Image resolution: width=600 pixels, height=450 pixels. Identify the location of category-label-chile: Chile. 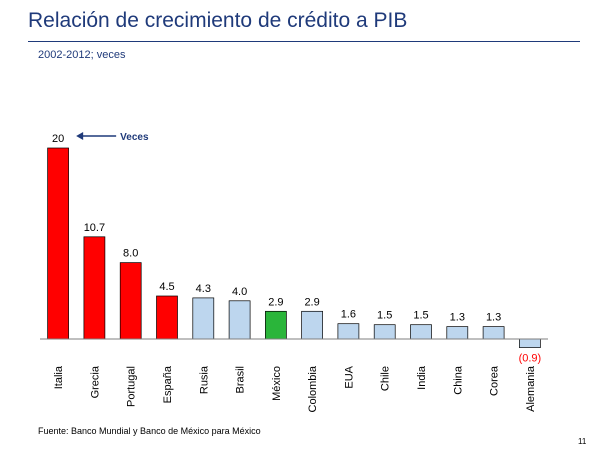
(386, 378).